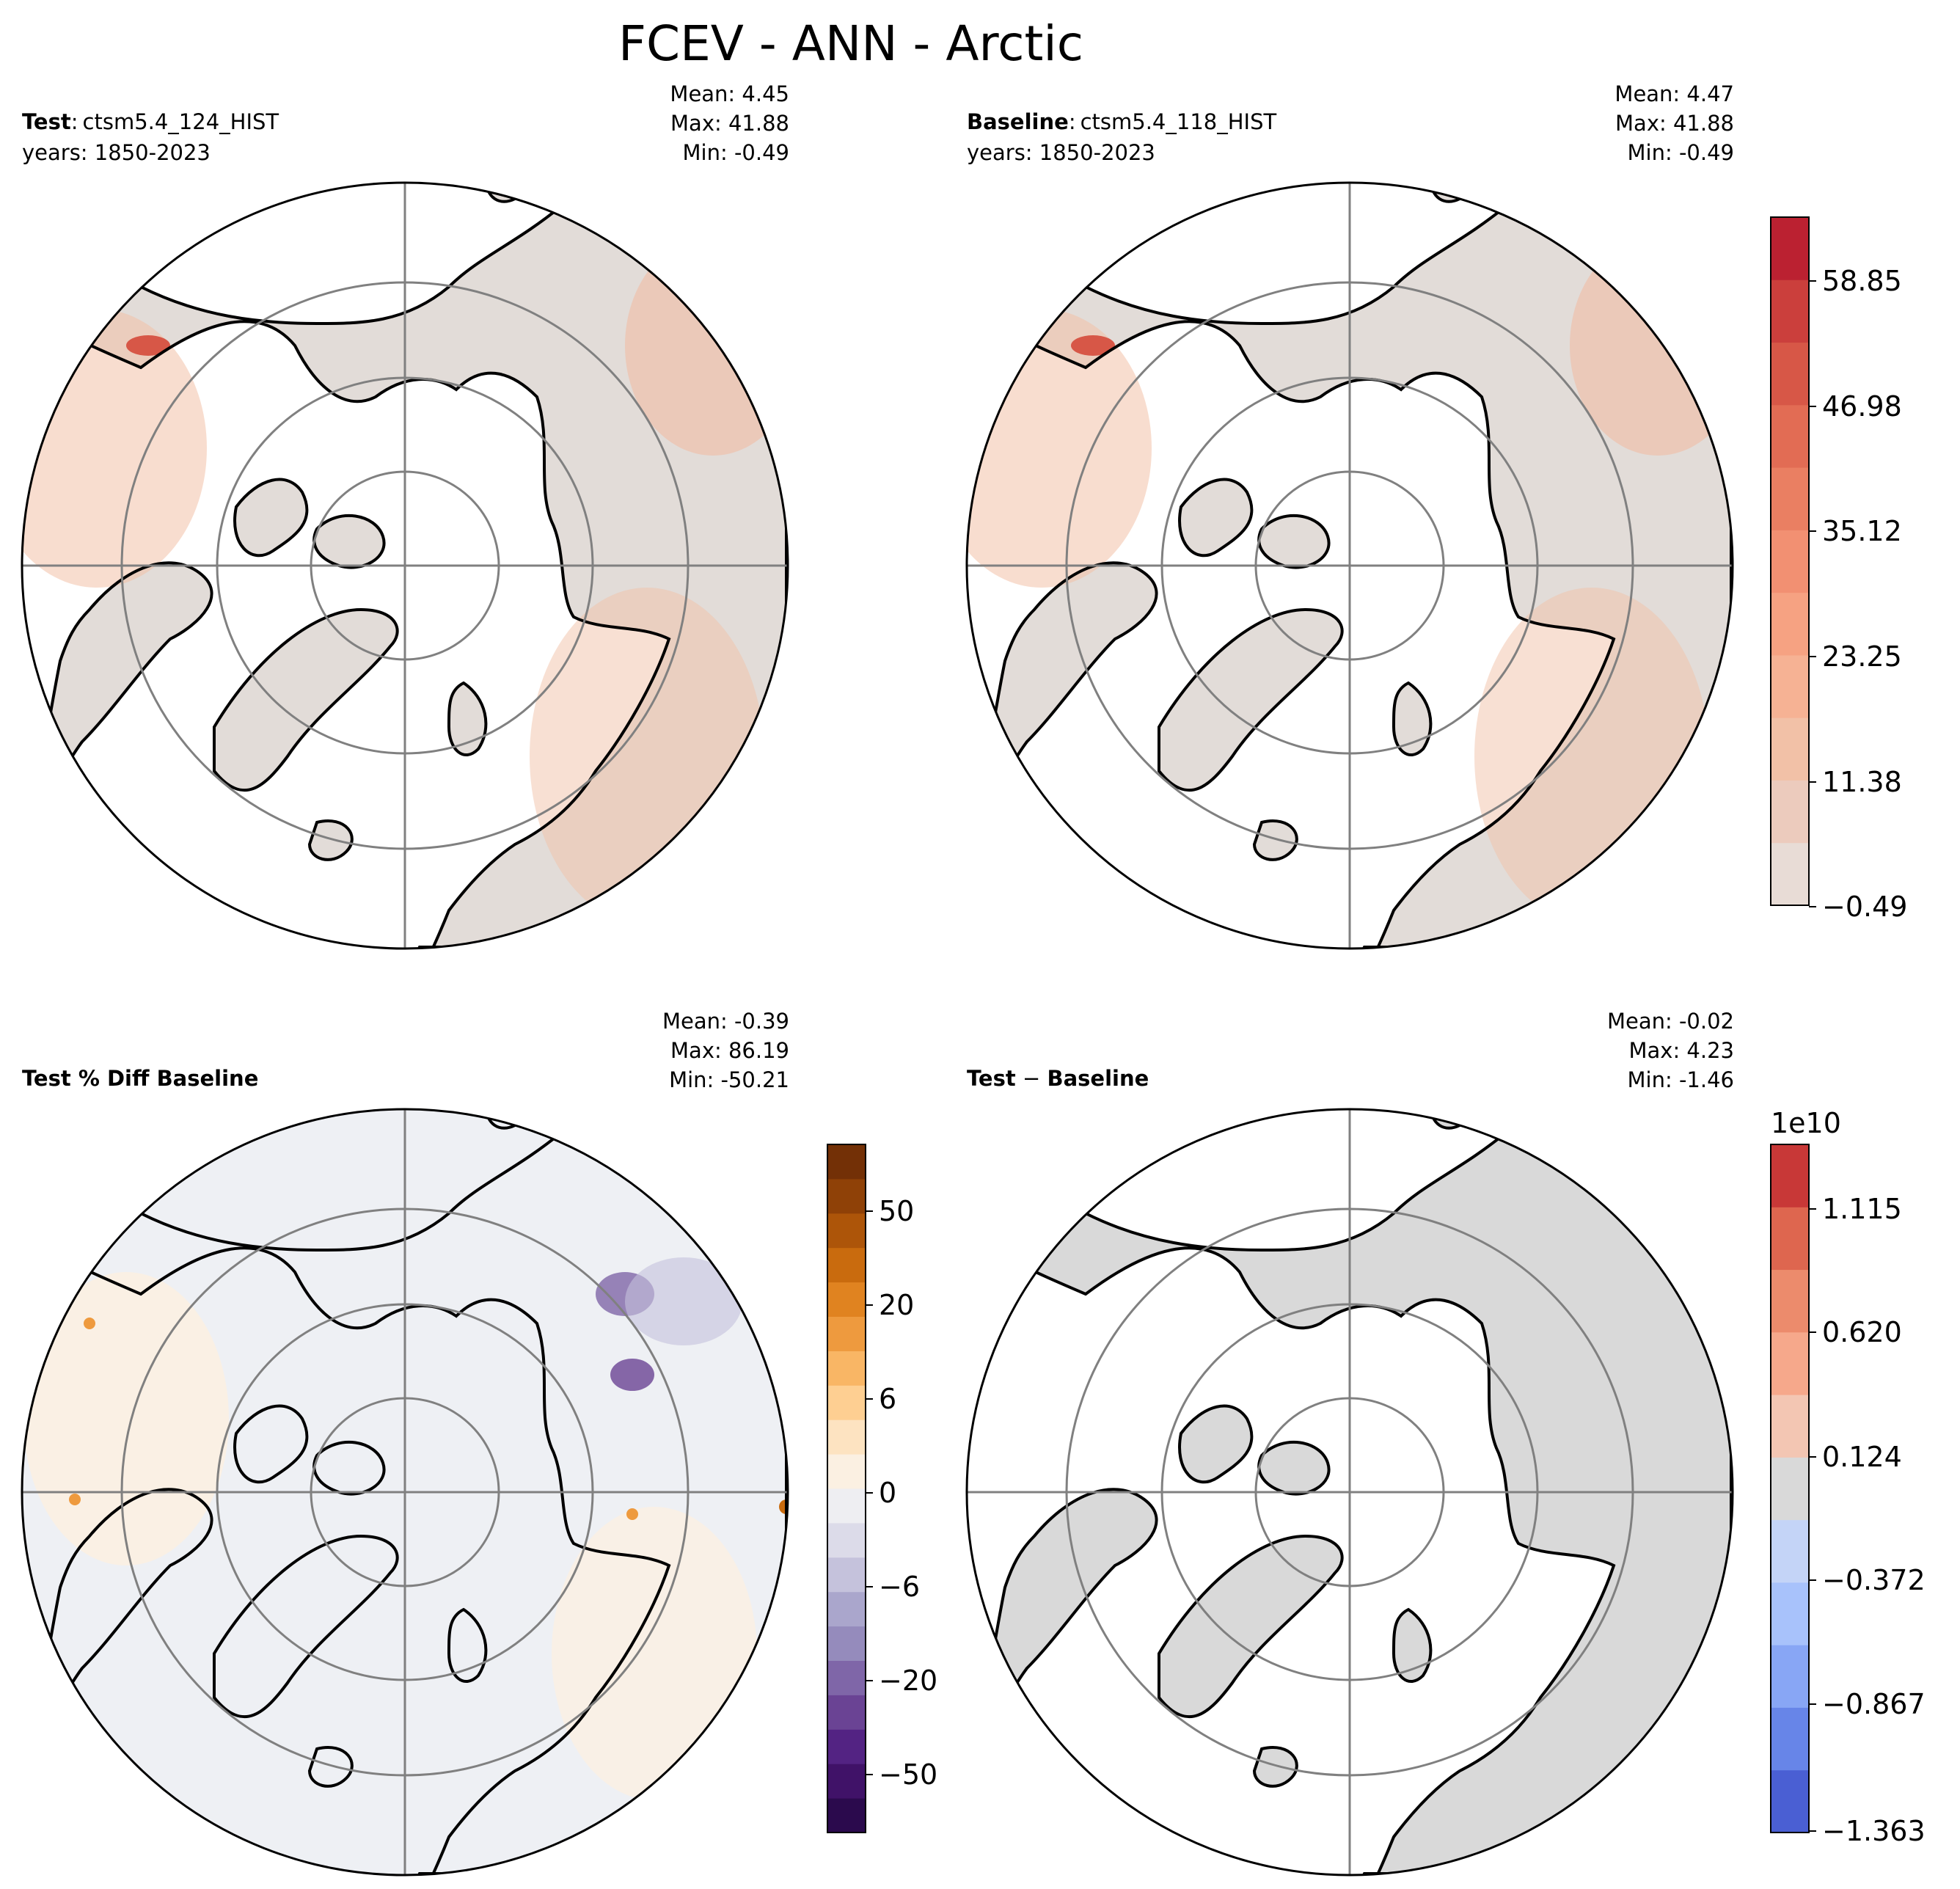 Image resolution: width=1960 pixels, height=1889 pixels. Describe the element at coordinates (116, 152) in the screenshot. I see `test-years: years: 1850-2023` at that location.